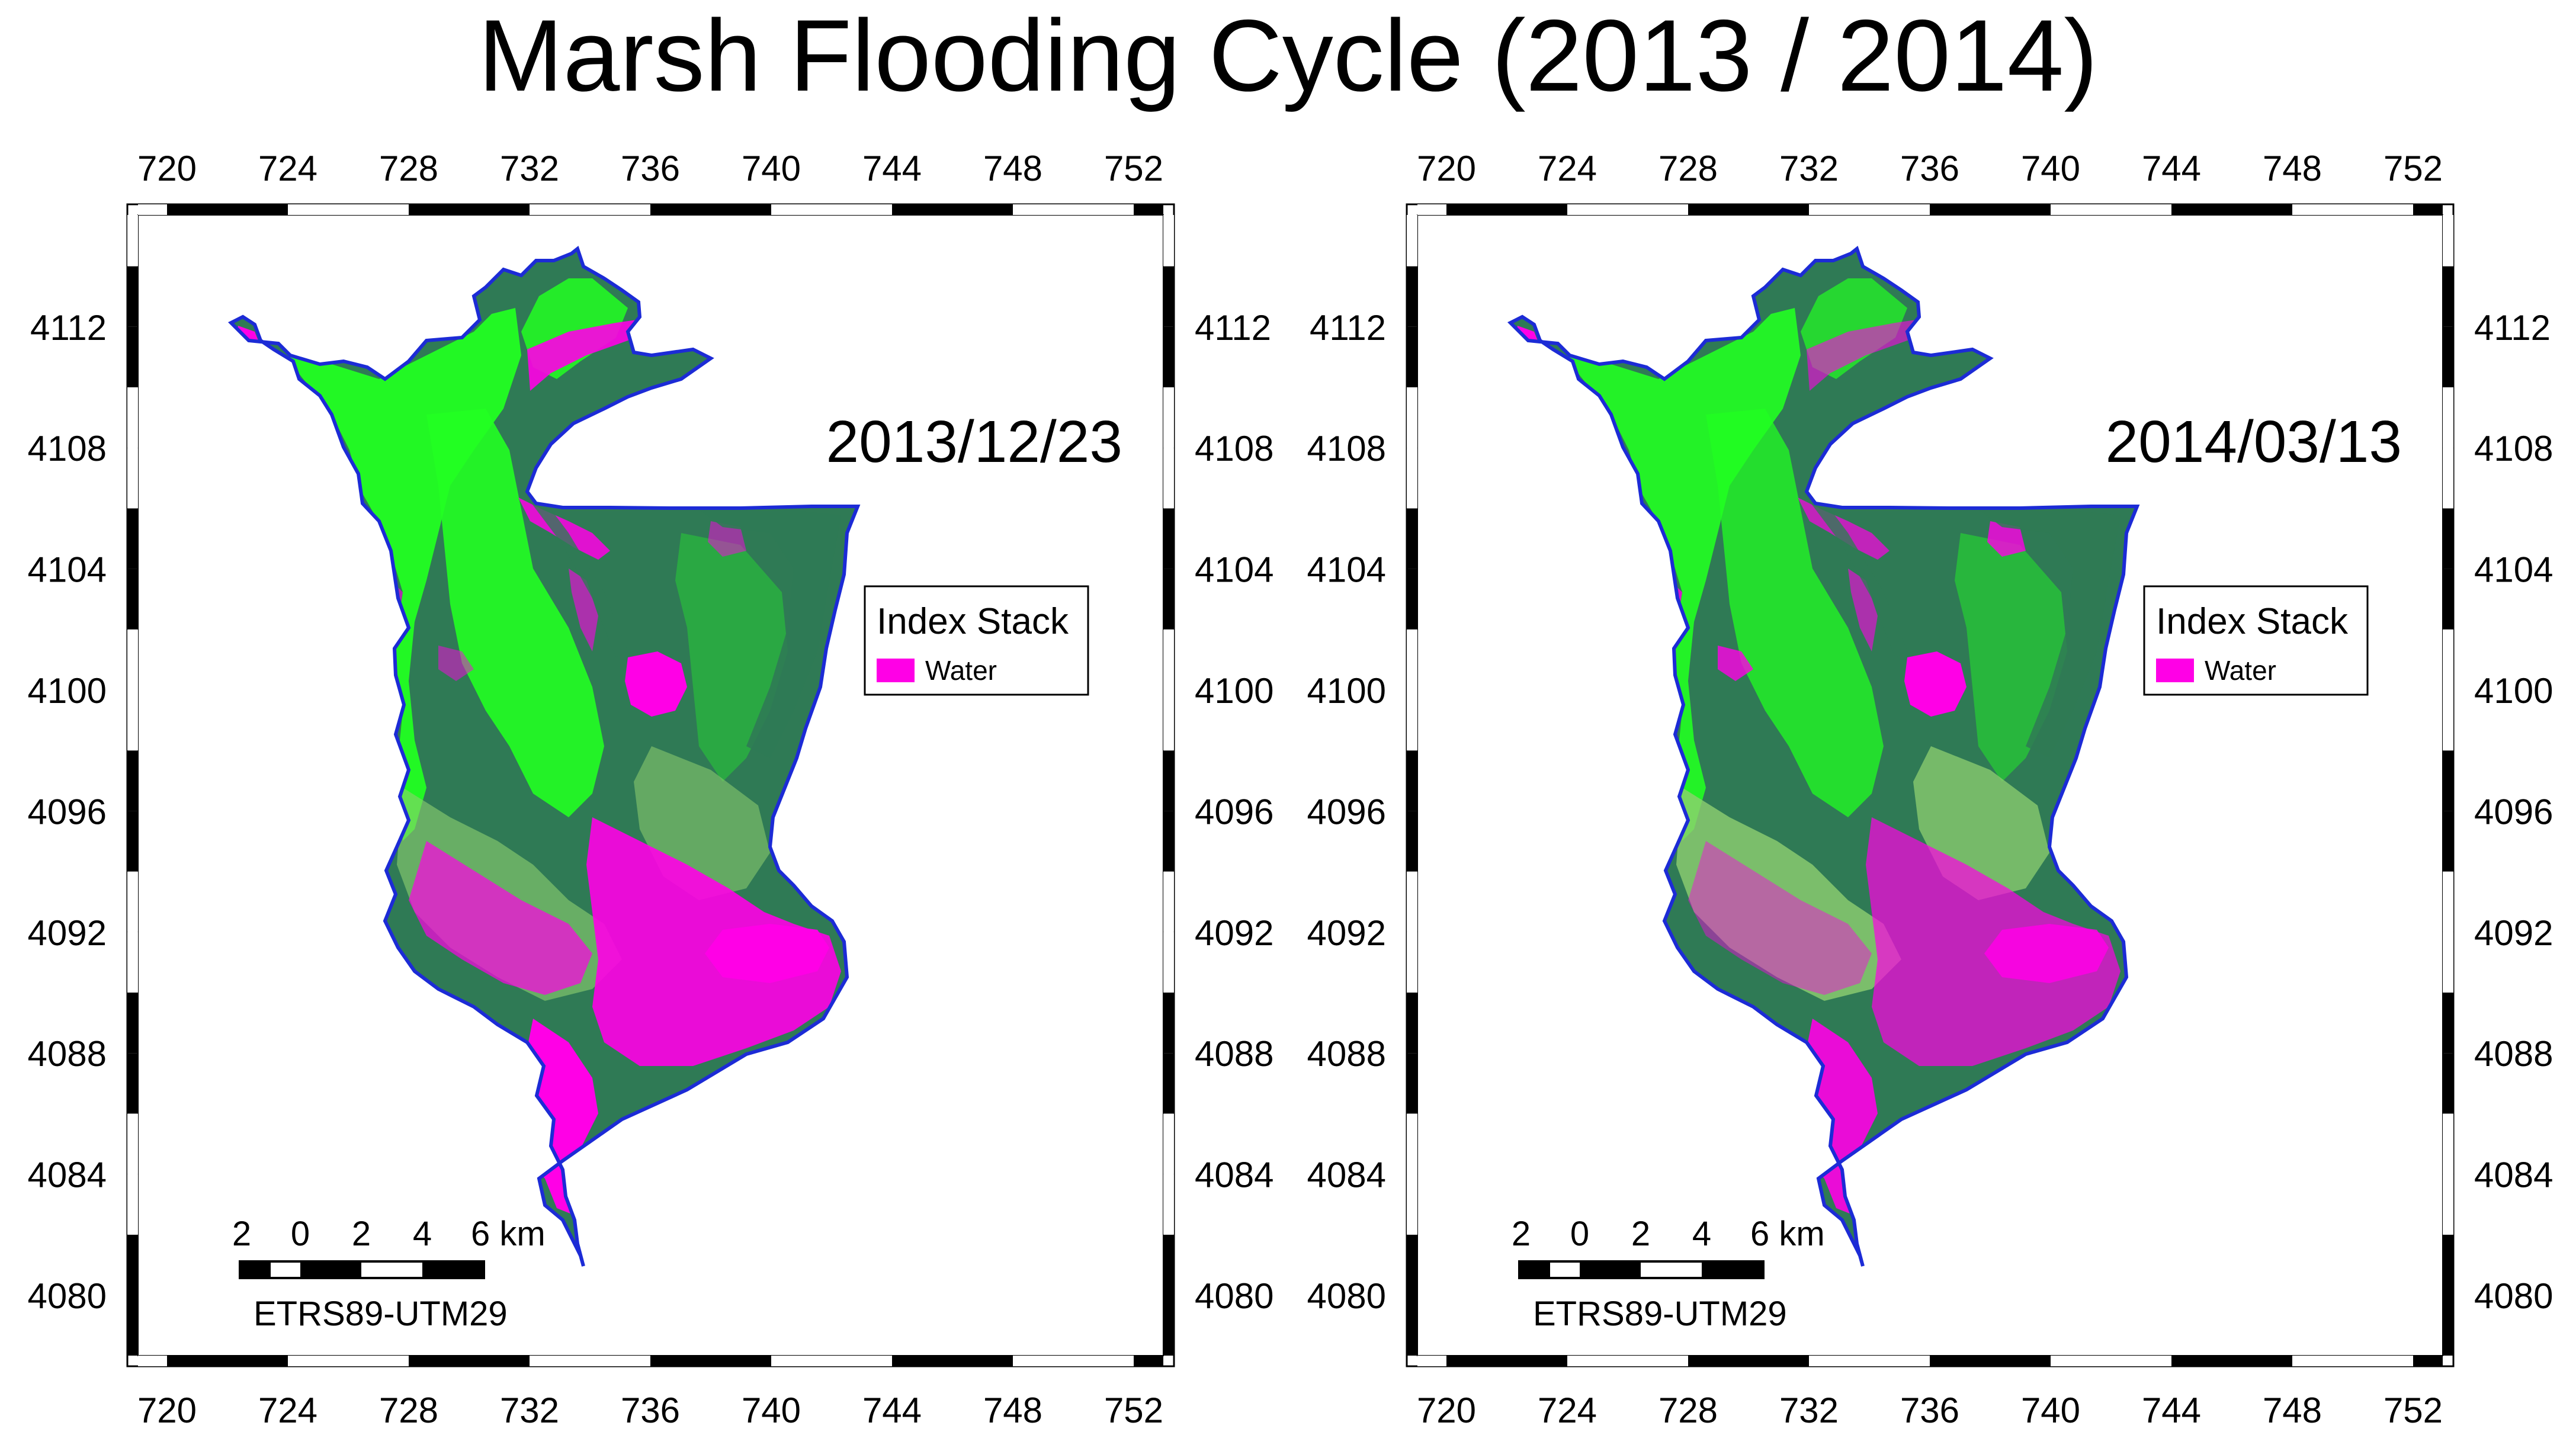 The image size is (2576, 1432). I want to click on vegetation-area, so click(1795, 613).